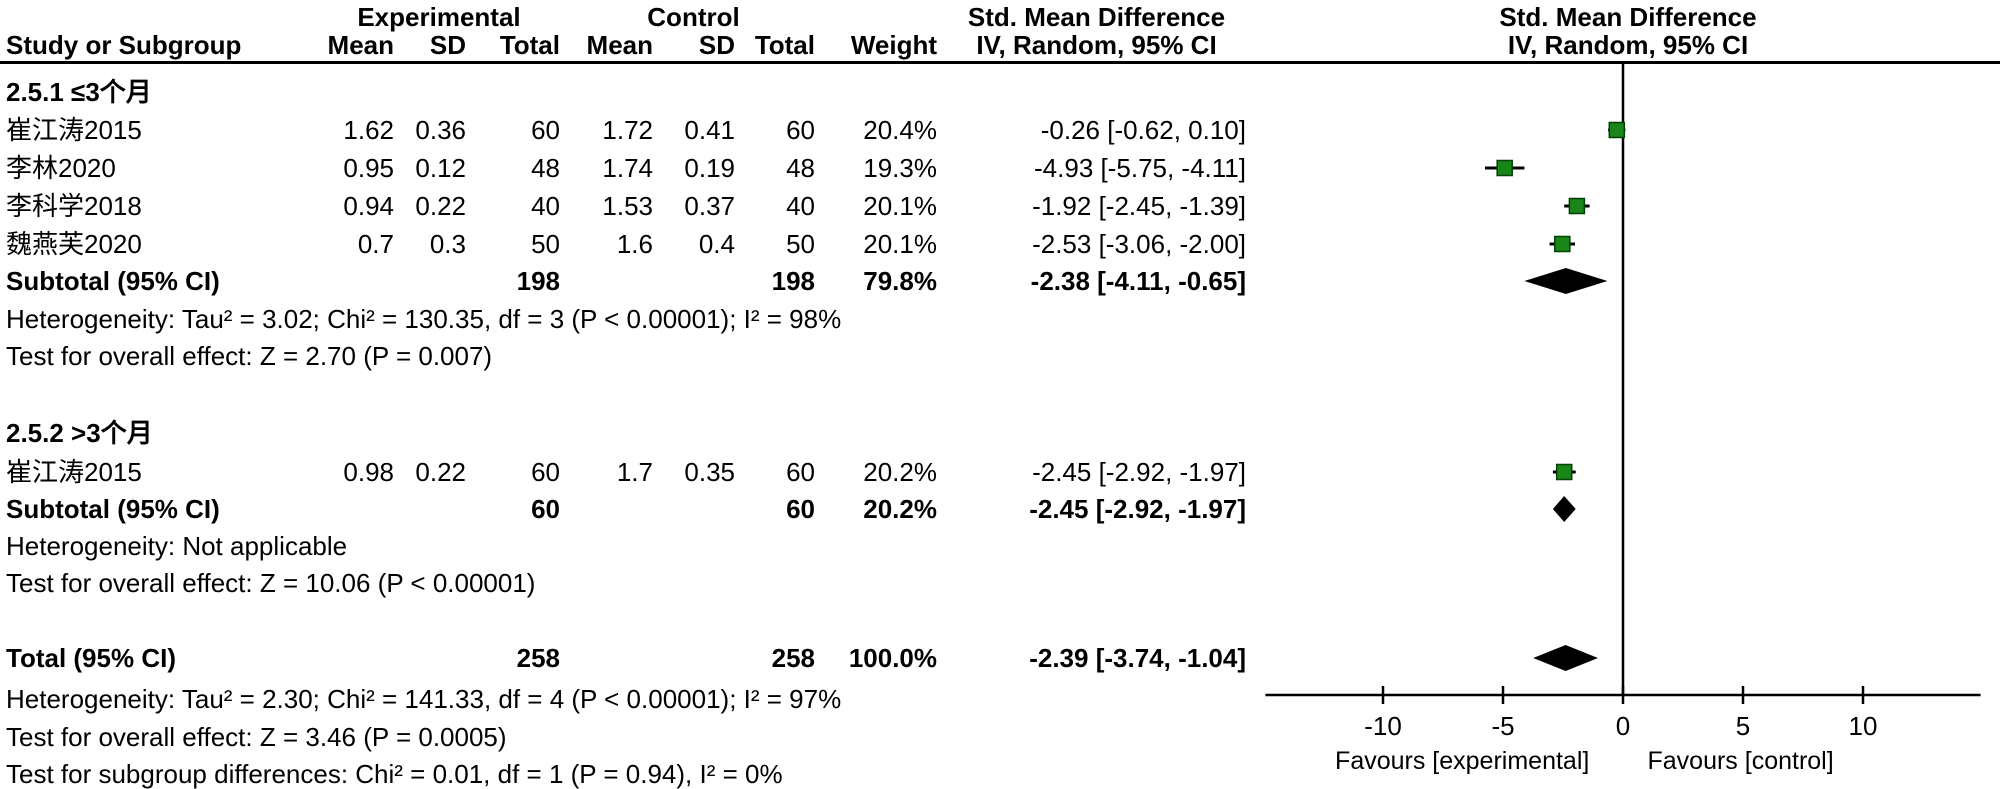 This screenshot has height=789, width=2000. What do you see at coordinates (693, 17) in the screenshot?
I see `control-group-header: Control` at bounding box center [693, 17].